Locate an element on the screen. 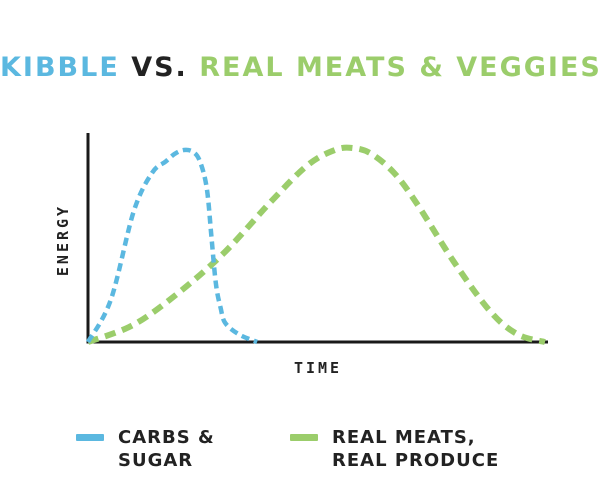  title-vs: VS. is located at coordinates (159, 67).